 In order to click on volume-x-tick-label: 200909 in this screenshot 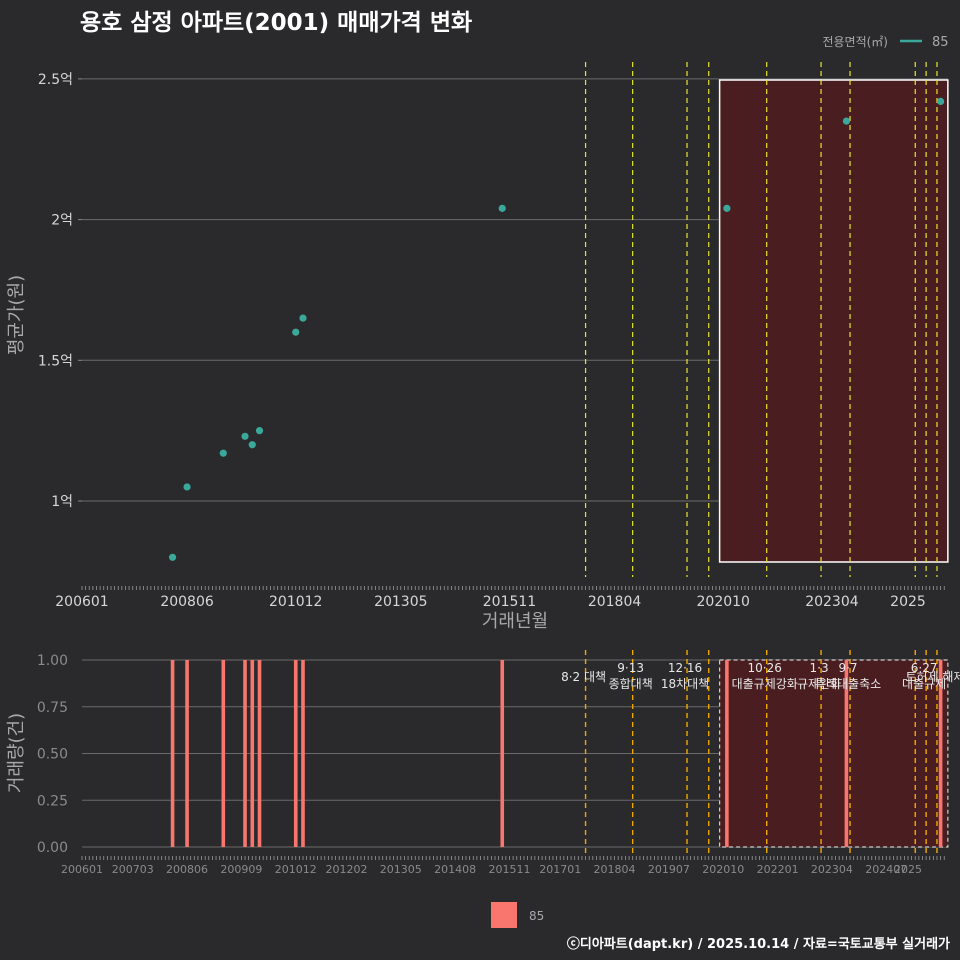, I will do `click(241, 869)`.